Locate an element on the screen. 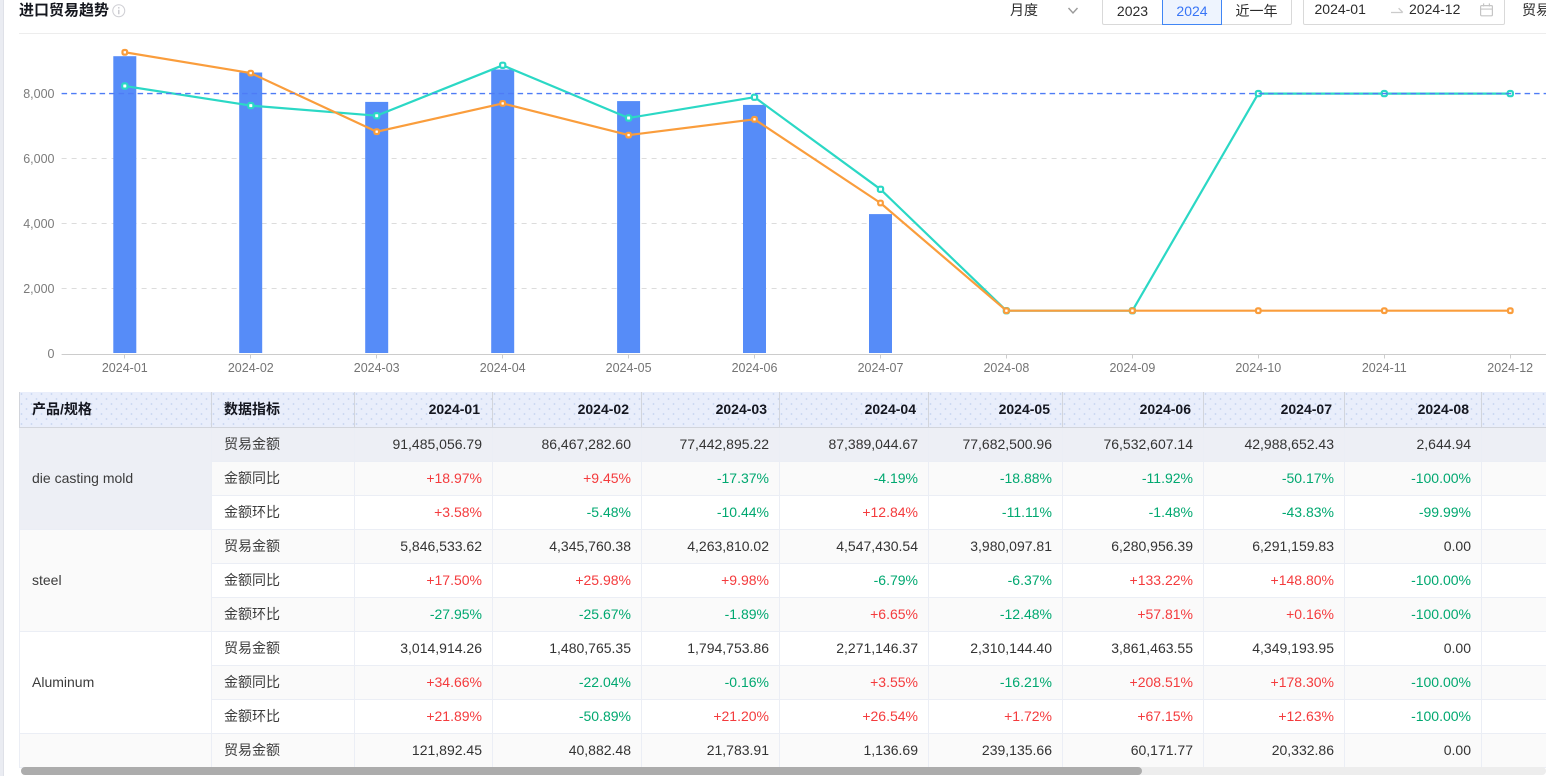 The width and height of the screenshot is (1546, 776). svg-text: 2024-11 is located at coordinates (1384, 368).